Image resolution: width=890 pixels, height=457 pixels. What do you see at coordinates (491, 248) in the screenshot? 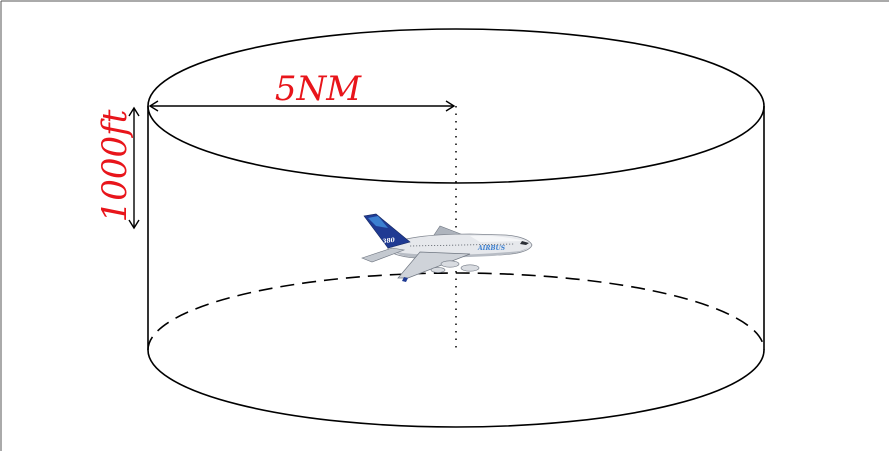
I see `aircraft-livery-text: AIRBUS` at bounding box center [491, 248].